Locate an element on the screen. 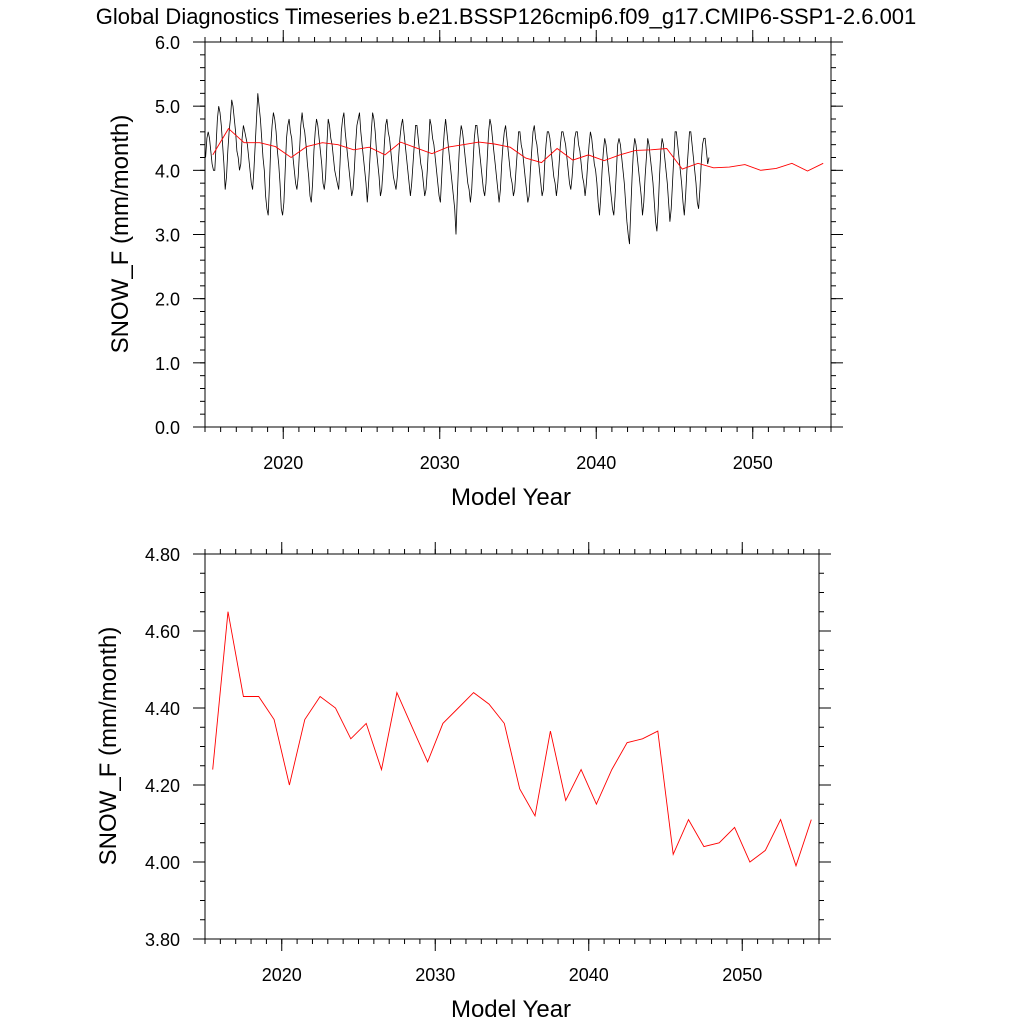  y-axis-label-top: SNOW_F (mm/month) is located at coordinates (120, 234).